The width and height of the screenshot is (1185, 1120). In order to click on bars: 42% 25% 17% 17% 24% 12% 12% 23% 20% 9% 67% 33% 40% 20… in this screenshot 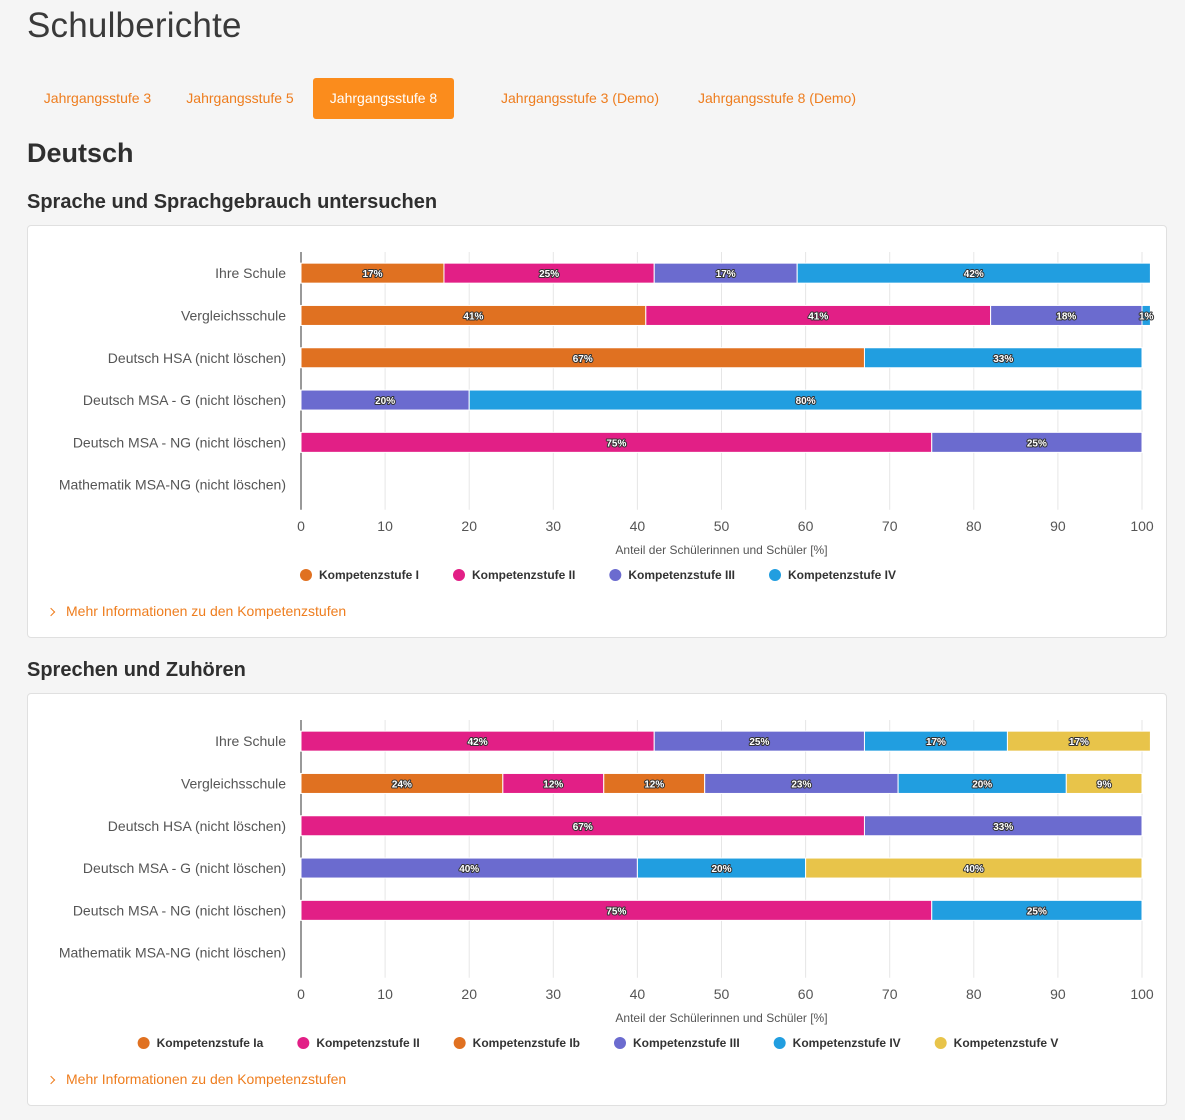, I will do `click(725, 825)`.